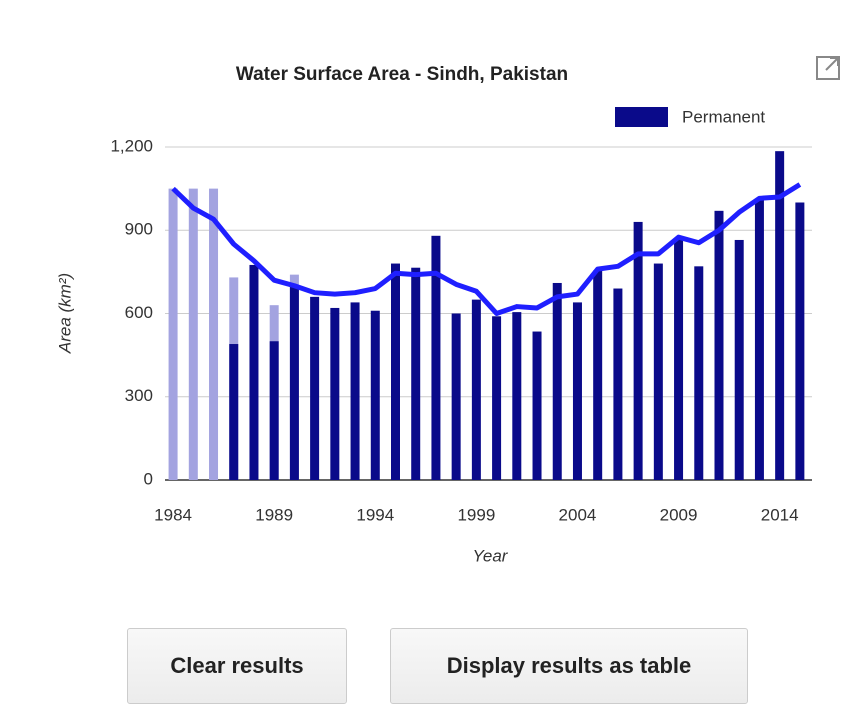 Image resolution: width=846 pixels, height=706 pixels. I want to click on y-tick-label: 600, so click(139, 312).